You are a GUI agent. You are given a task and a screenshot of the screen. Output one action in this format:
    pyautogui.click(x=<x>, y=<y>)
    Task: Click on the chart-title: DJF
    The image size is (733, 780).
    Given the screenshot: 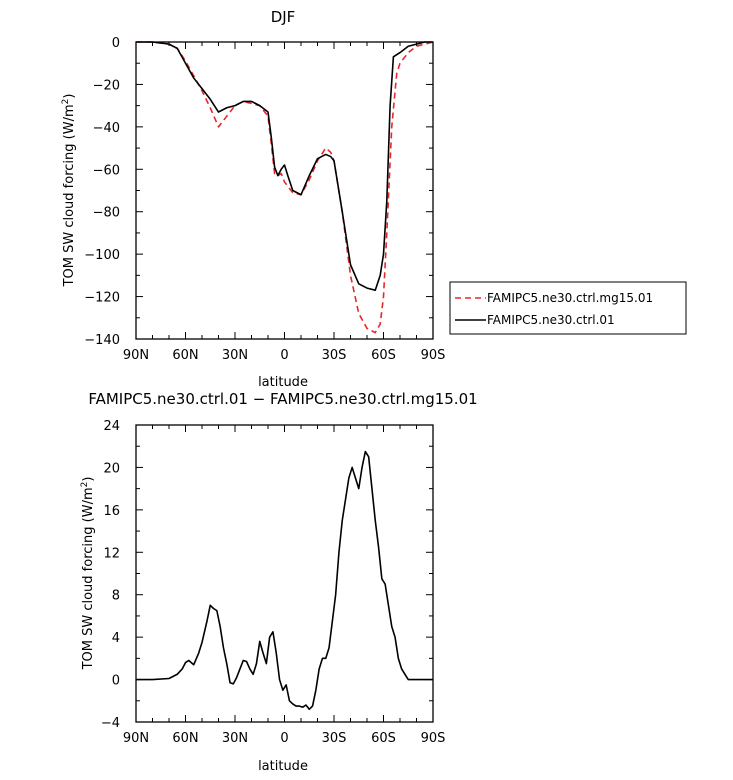 What is the action you would take?
    pyautogui.click(x=283, y=17)
    